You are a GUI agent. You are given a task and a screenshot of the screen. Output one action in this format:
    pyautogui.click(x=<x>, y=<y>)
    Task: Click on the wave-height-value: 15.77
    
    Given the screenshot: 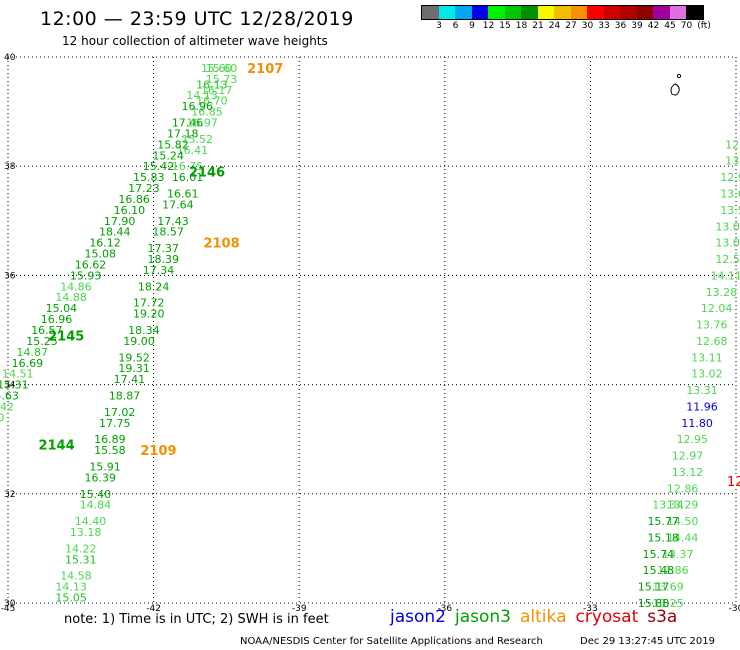 What is the action you would take?
    pyautogui.click(x=663, y=521)
    